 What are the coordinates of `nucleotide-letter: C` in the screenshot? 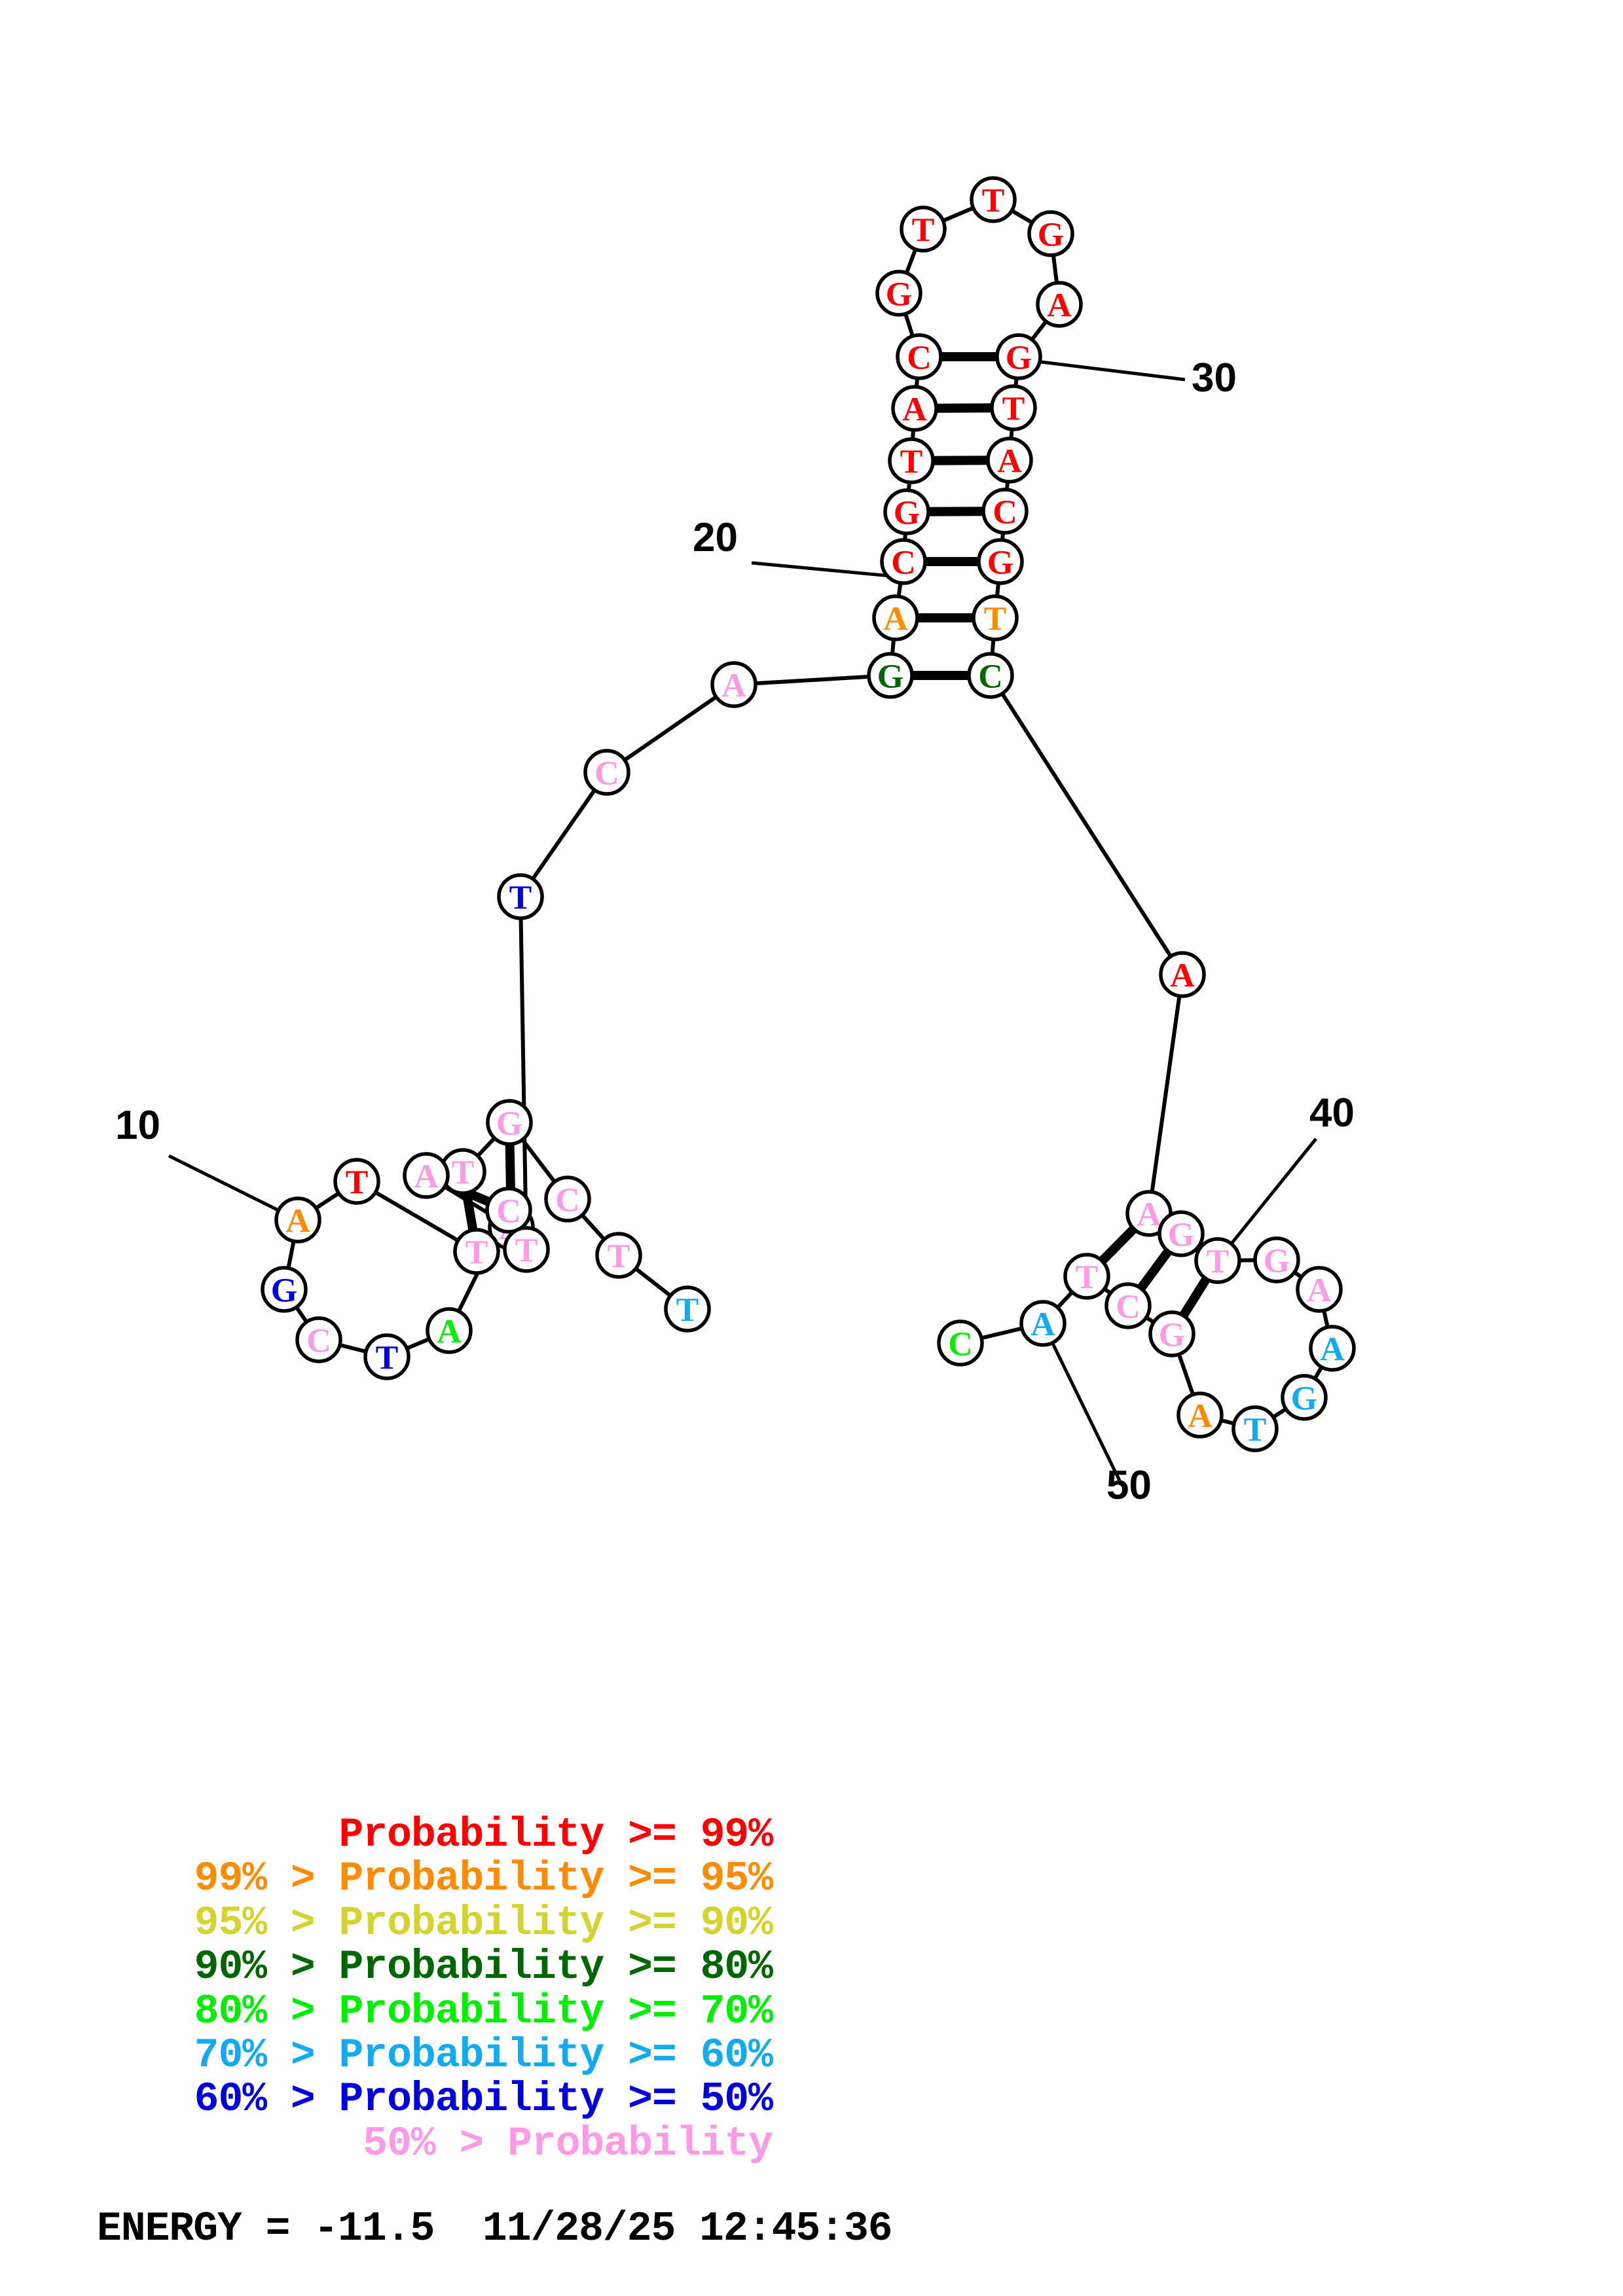 It's located at (990, 677).